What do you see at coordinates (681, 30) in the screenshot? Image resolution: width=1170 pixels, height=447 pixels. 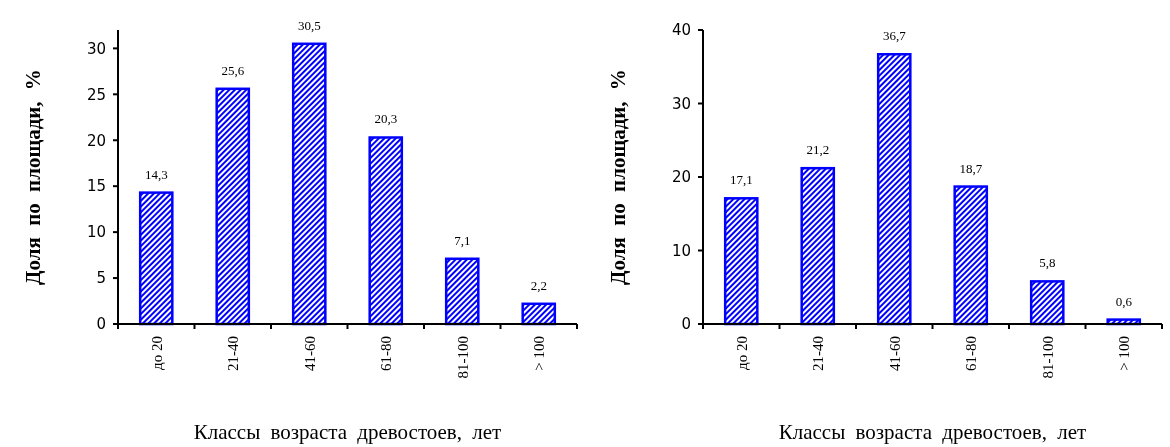 I see `y-tick-label: 40` at bounding box center [681, 30].